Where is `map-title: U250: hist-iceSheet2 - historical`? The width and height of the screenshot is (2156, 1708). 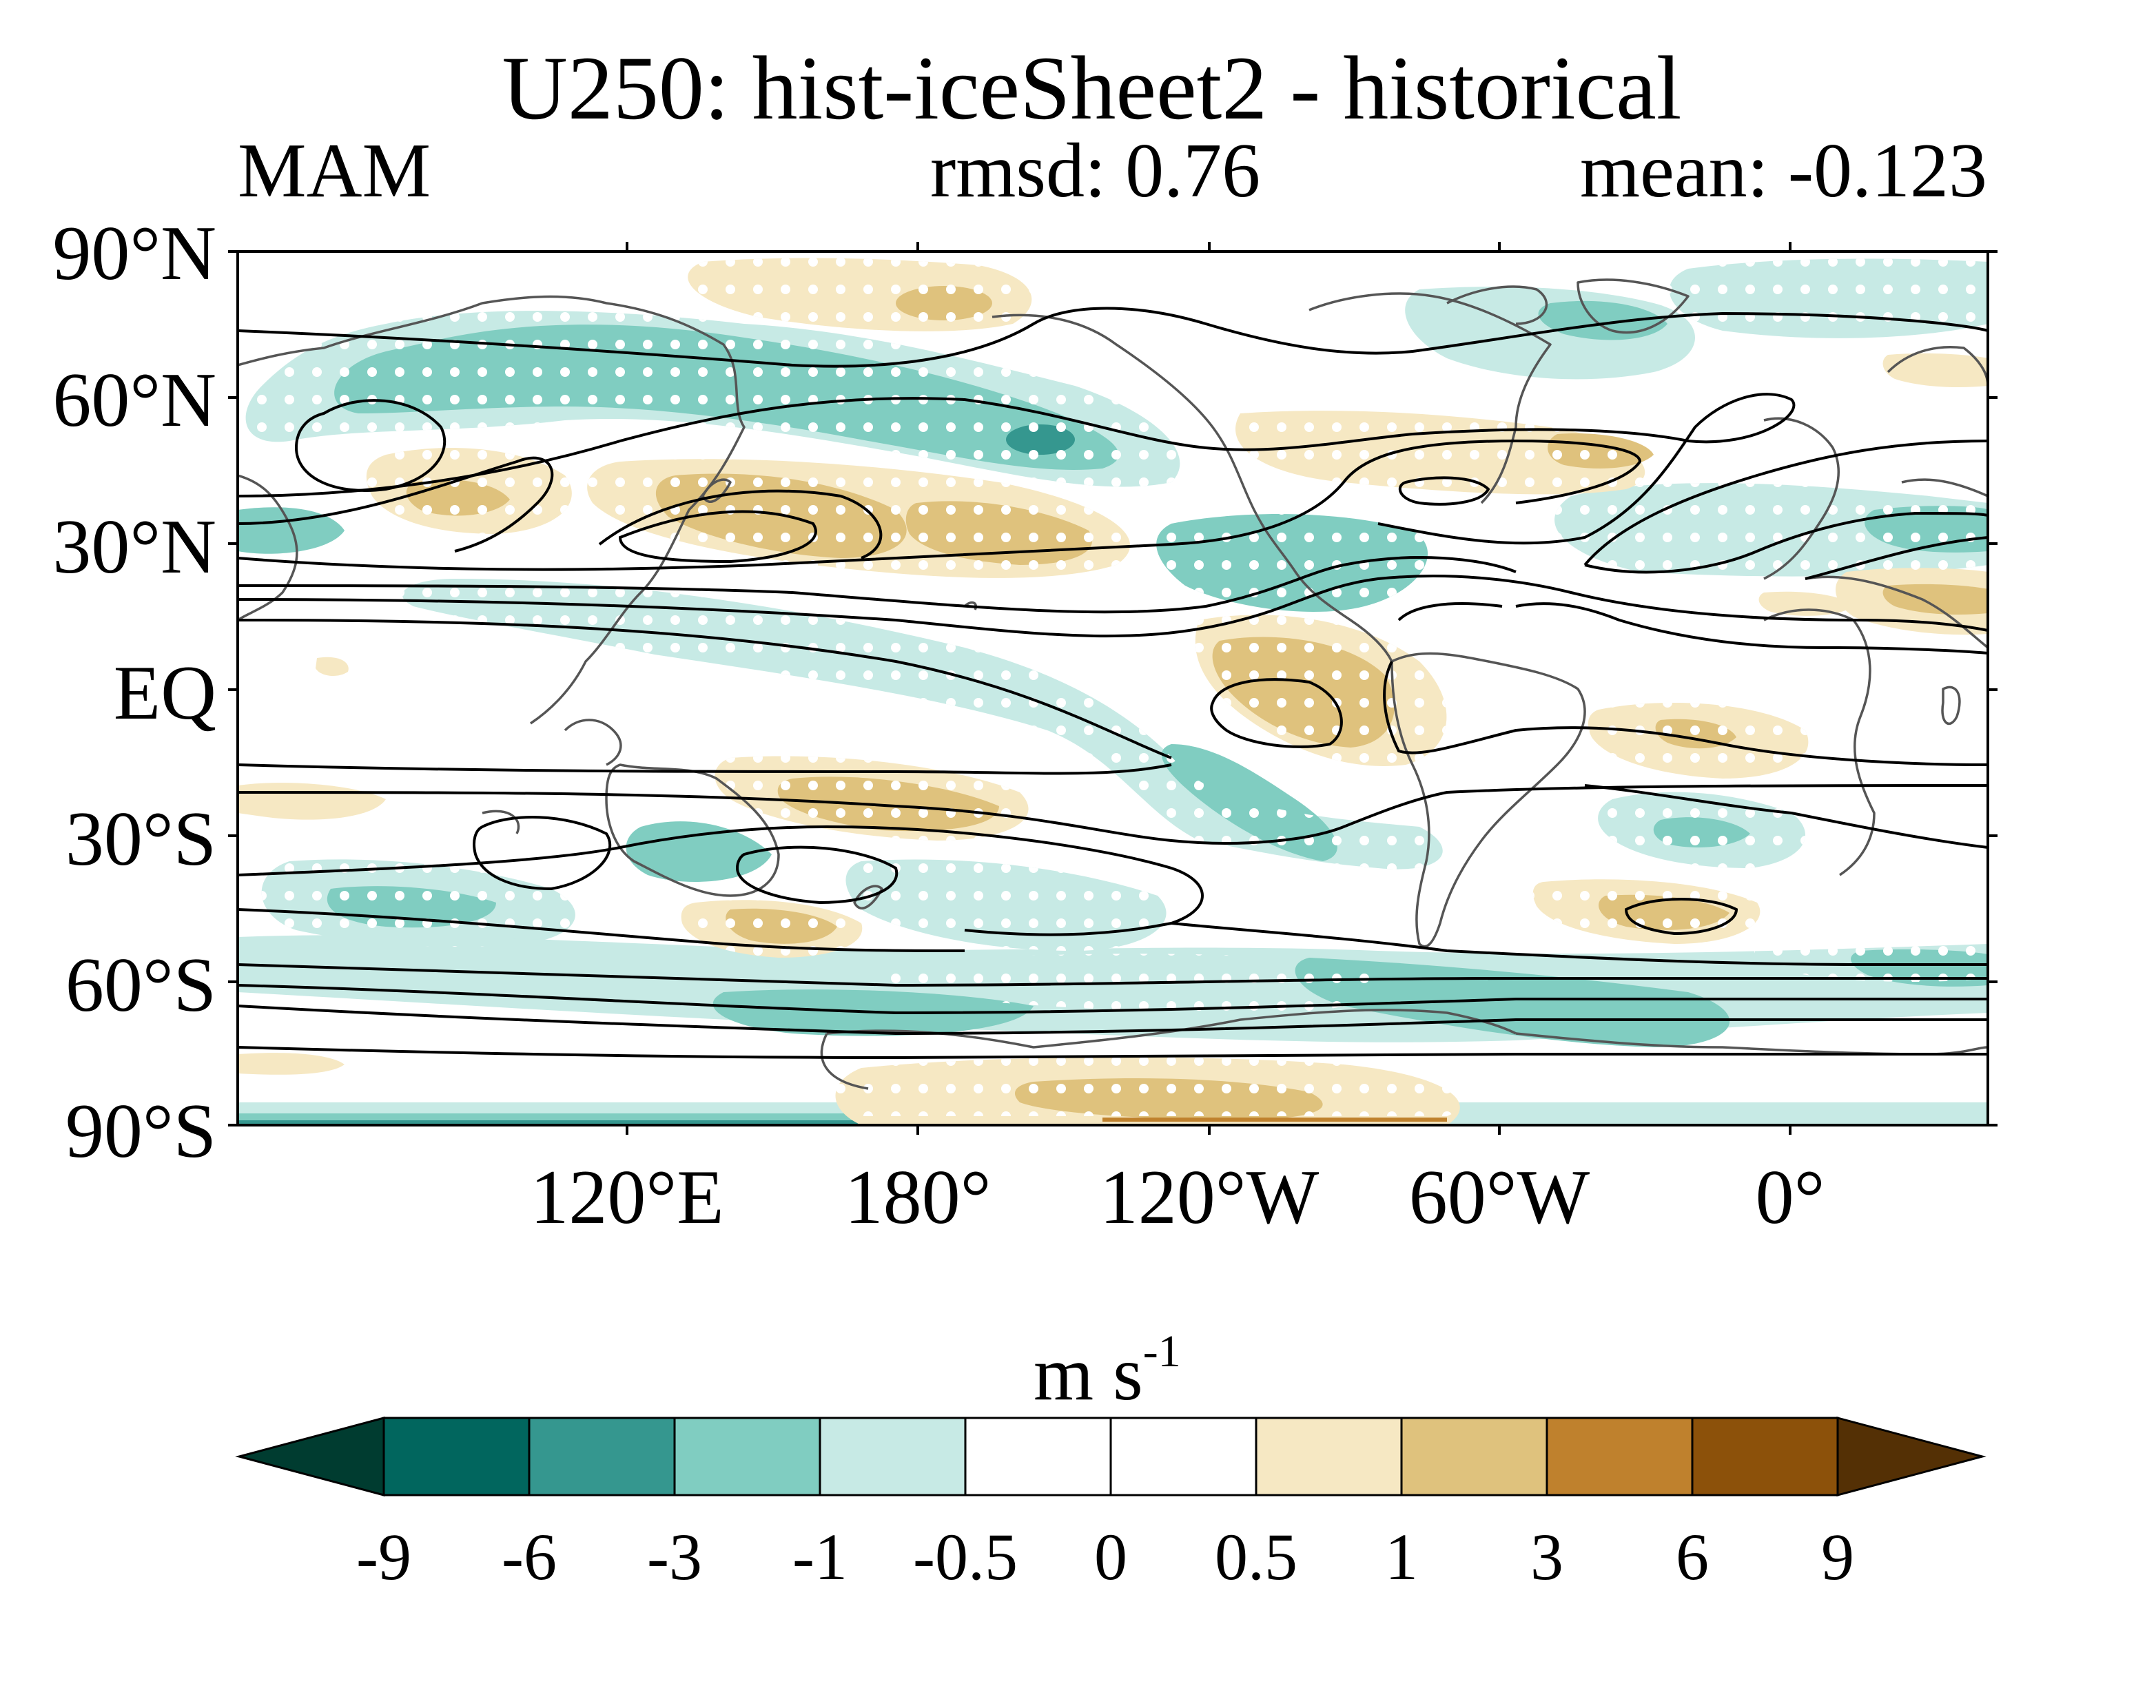
map-title: U250: hist-iceSheet2 - historical is located at coordinates (1092, 87).